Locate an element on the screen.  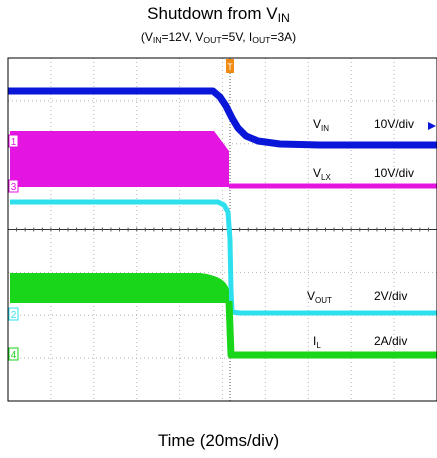
x-axis-label: Time (20ms/div) is located at coordinates (218, 440).